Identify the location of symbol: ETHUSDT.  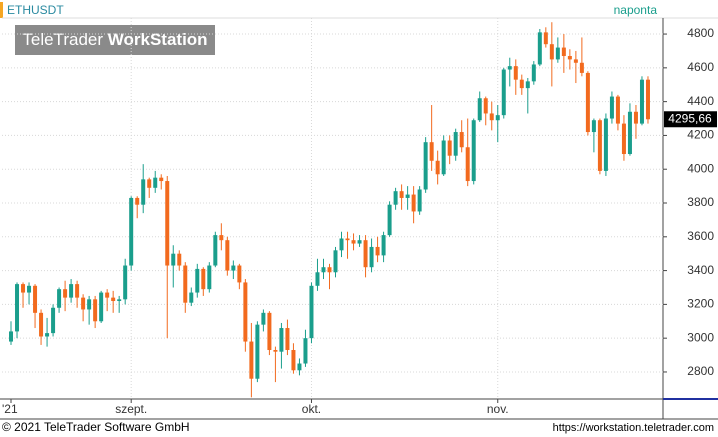
(35, 10).